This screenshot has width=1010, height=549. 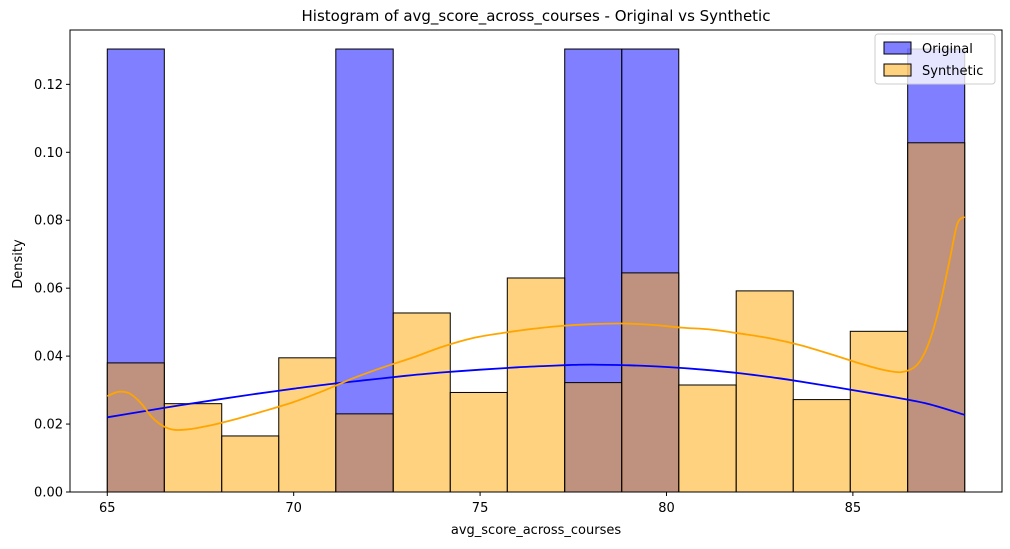 What do you see at coordinates (48, 221) in the screenshot?
I see `y-tick-label: 0.08` at bounding box center [48, 221].